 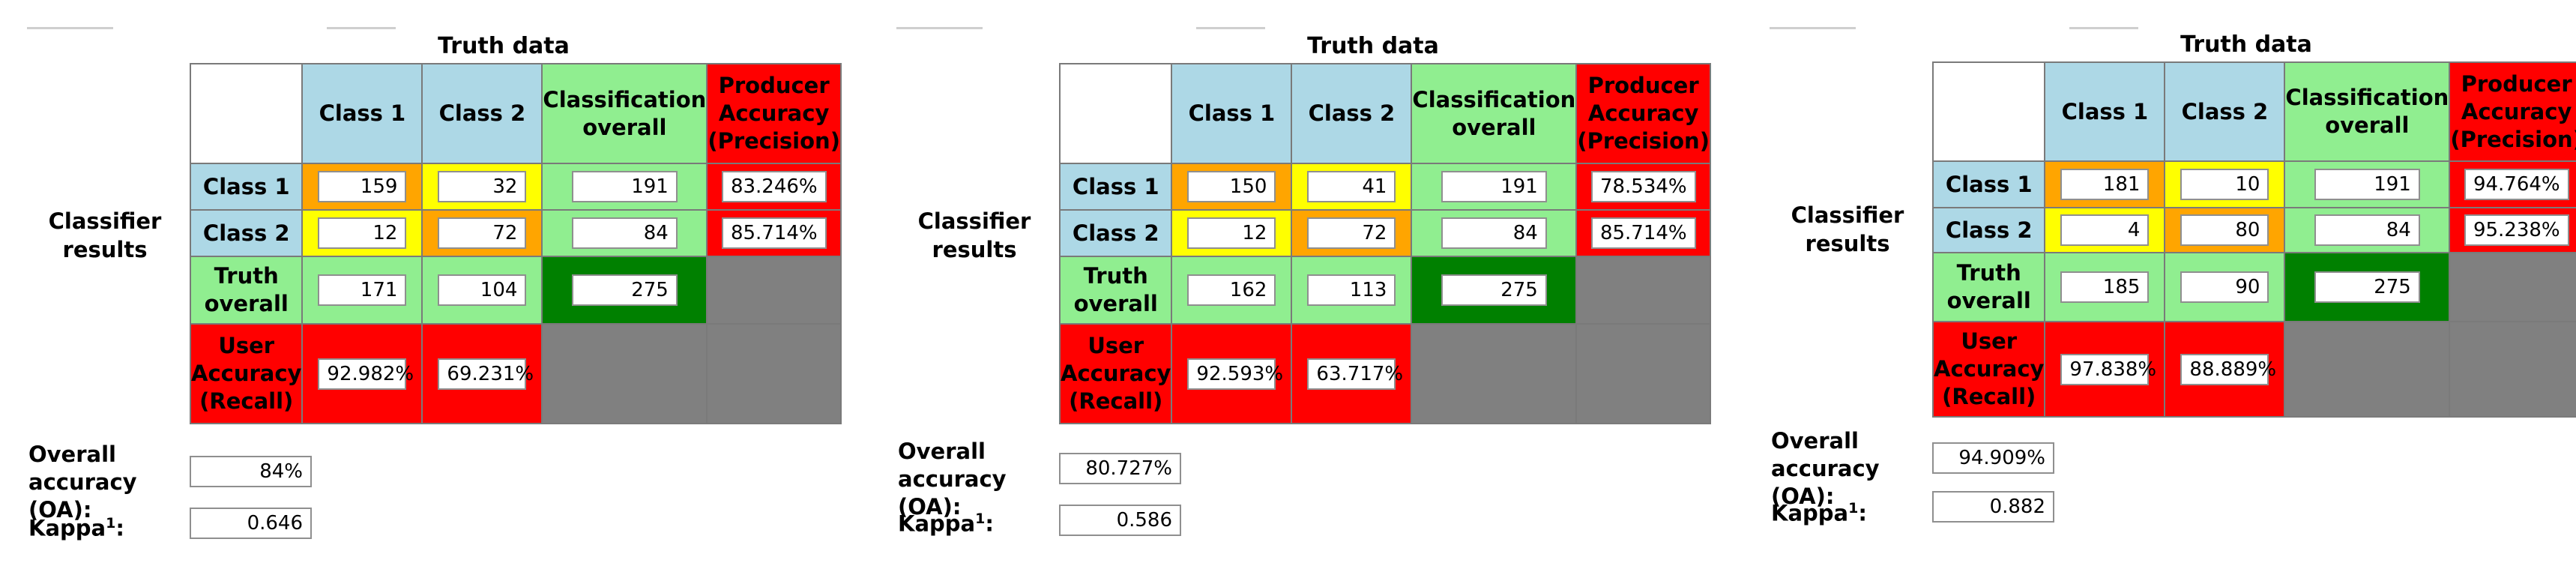 What do you see at coordinates (2224, 230) in the screenshot?
I see `value-field: 80` at bounding box center [2224, 230].